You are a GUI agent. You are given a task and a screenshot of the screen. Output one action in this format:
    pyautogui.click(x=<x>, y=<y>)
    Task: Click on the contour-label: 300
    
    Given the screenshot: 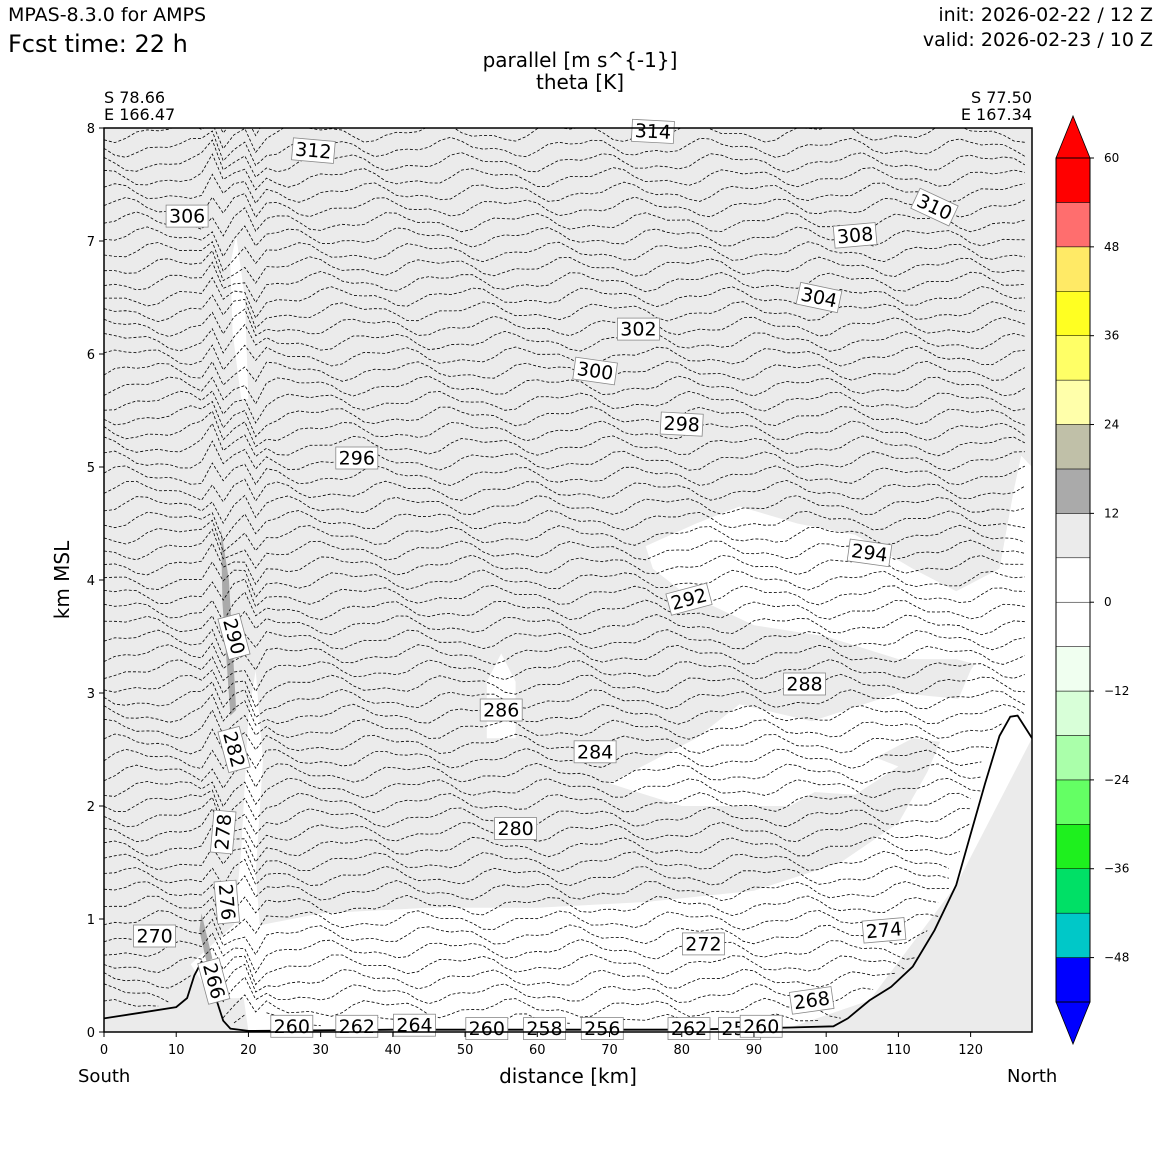 What is the action you would take?
    pyautogui.click(x=595, y=371)
    